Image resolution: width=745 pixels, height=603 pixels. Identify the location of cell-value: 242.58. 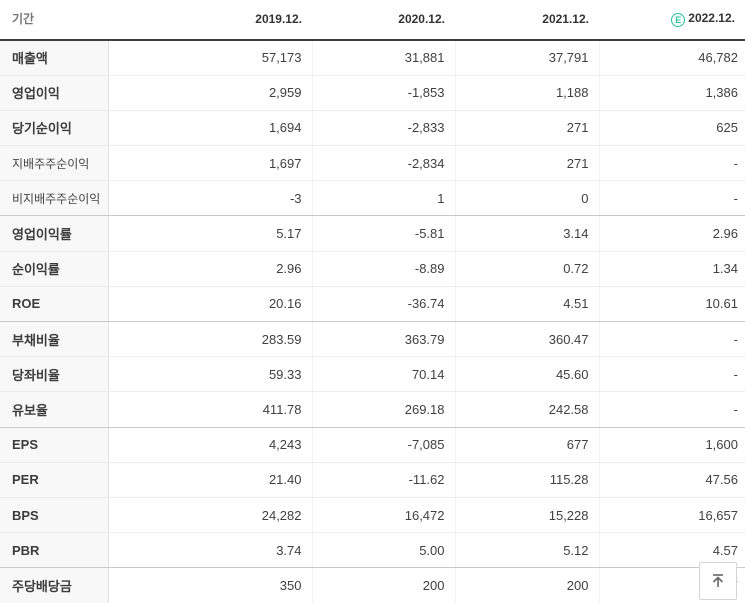
(527, 409).